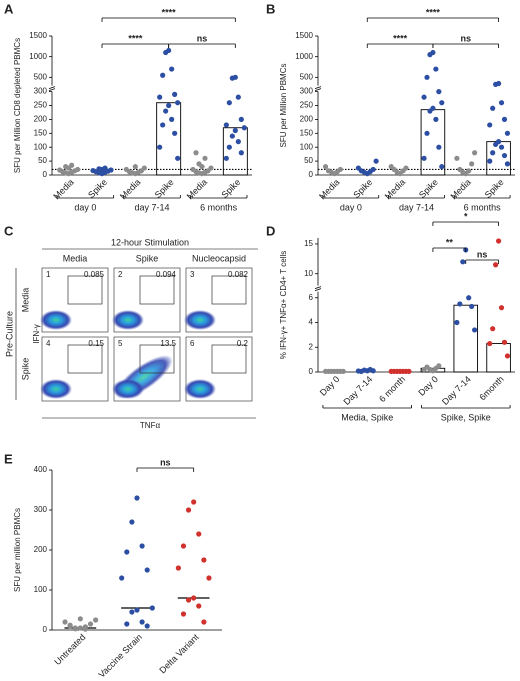 This screenshot has height=681, width=520. What do you see at coordinates (120, 274) in the screenshot?
I see `plot-id: 2` at bounding box center [120, 274].